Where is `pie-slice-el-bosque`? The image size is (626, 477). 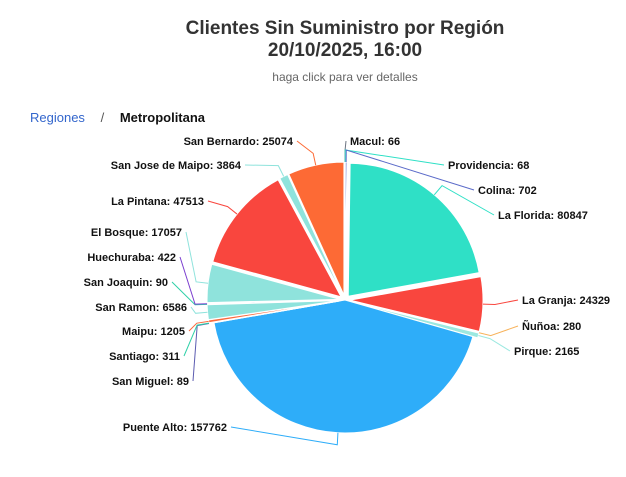
pie-slice-el-bosque is located at coordinates (273, 283).